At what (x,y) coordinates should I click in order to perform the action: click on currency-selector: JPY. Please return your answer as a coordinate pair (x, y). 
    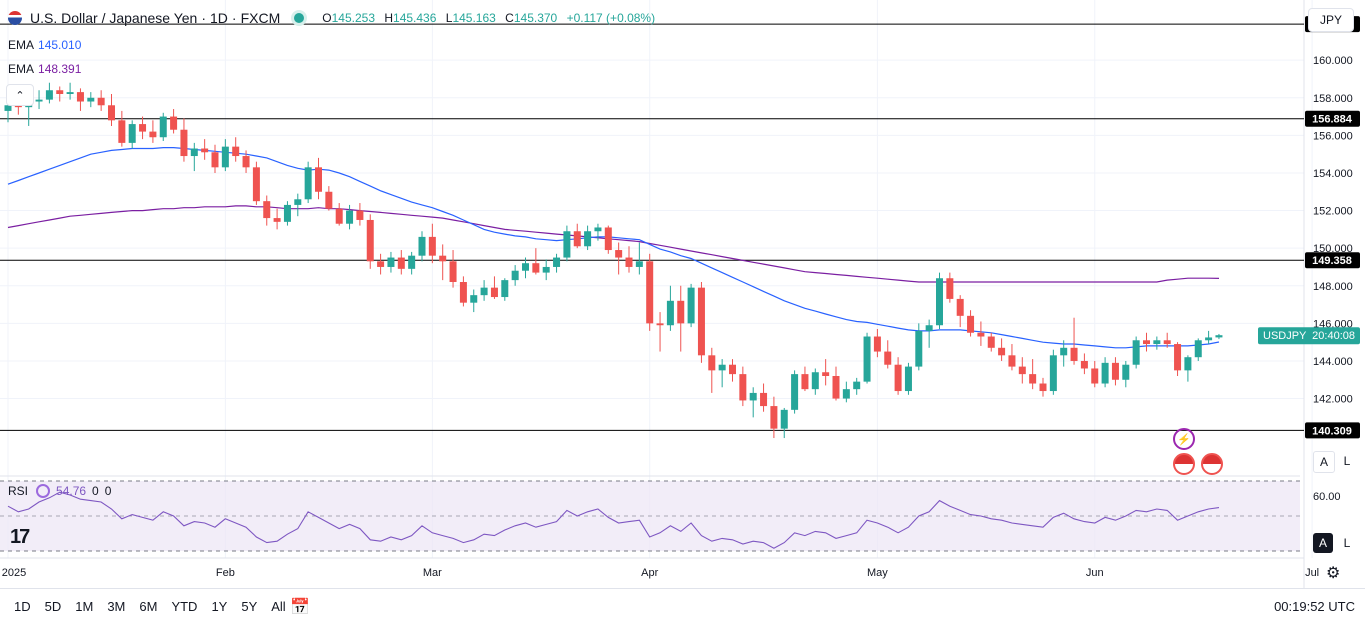
    Looking at the image, I should click on (1331, 20).